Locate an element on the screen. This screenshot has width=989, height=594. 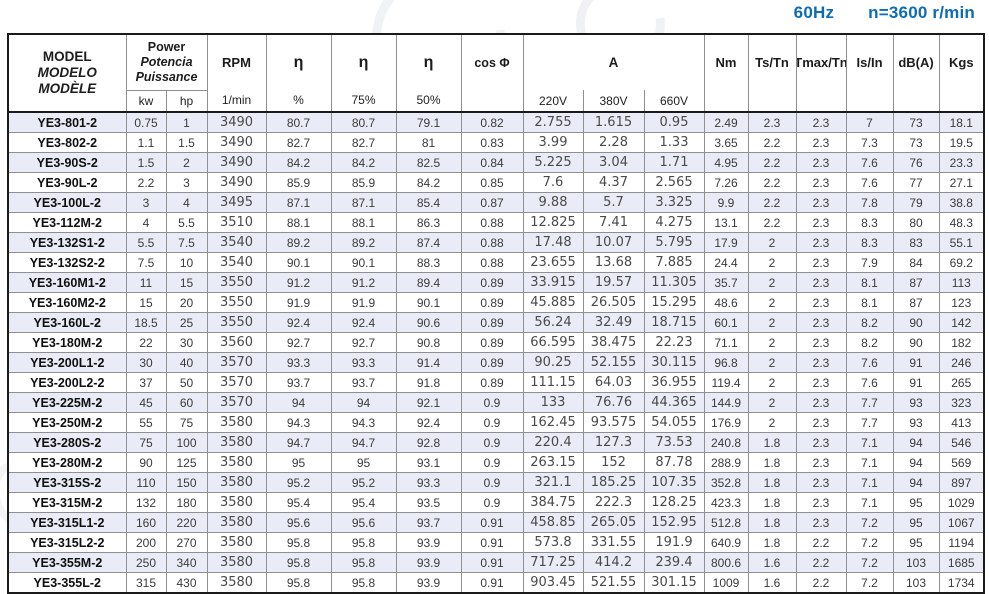
cell-torque-nm: 60.1 is located at coordinates (726, 322).